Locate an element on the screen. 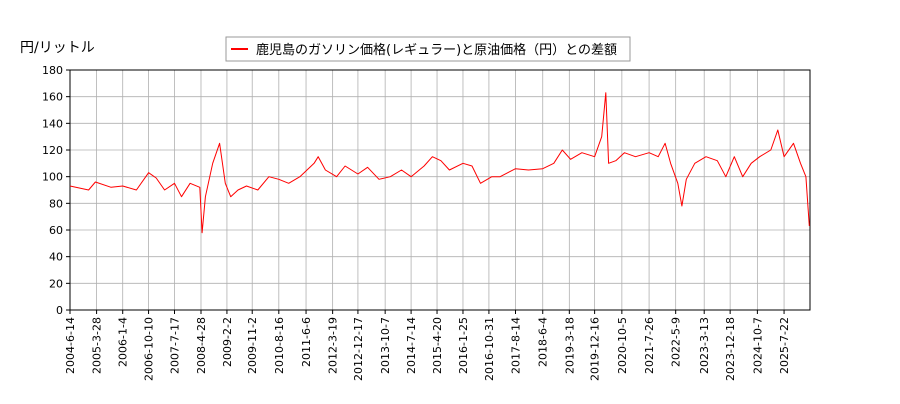 This screenshot has height=404, width=900. x-tick-label: 2019-12-16 is located at coordinates (595, 349).